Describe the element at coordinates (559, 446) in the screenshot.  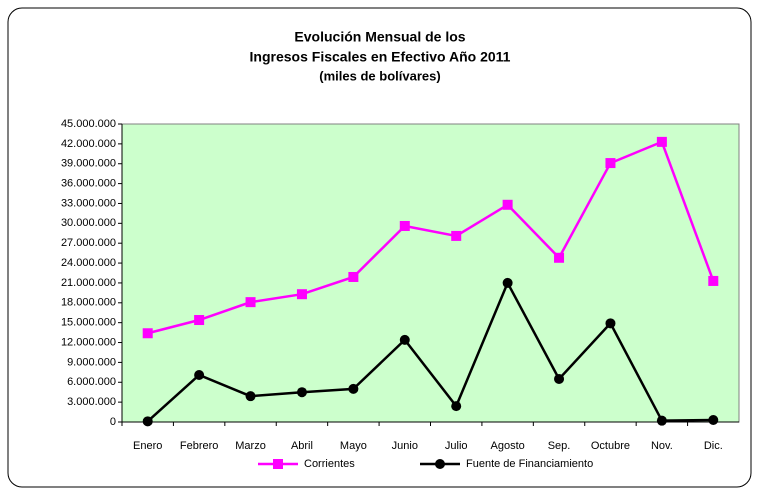
I see `x-tick-label: Sep.` at that location.